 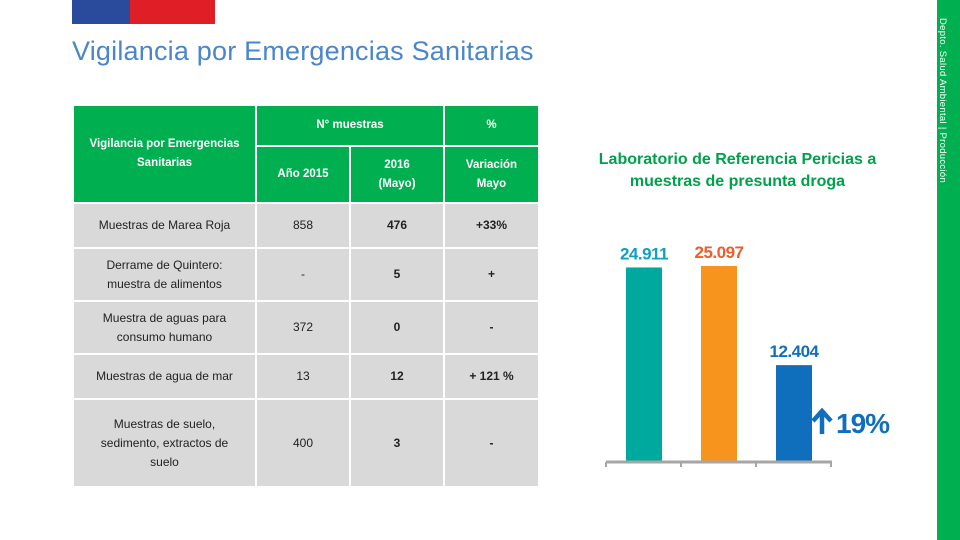 What do you see at coordinates (164, 274) in the screenshot?
I see `row-label: Derrame de Quintero: muestra de alimentos` at bounding box center [164, 274].